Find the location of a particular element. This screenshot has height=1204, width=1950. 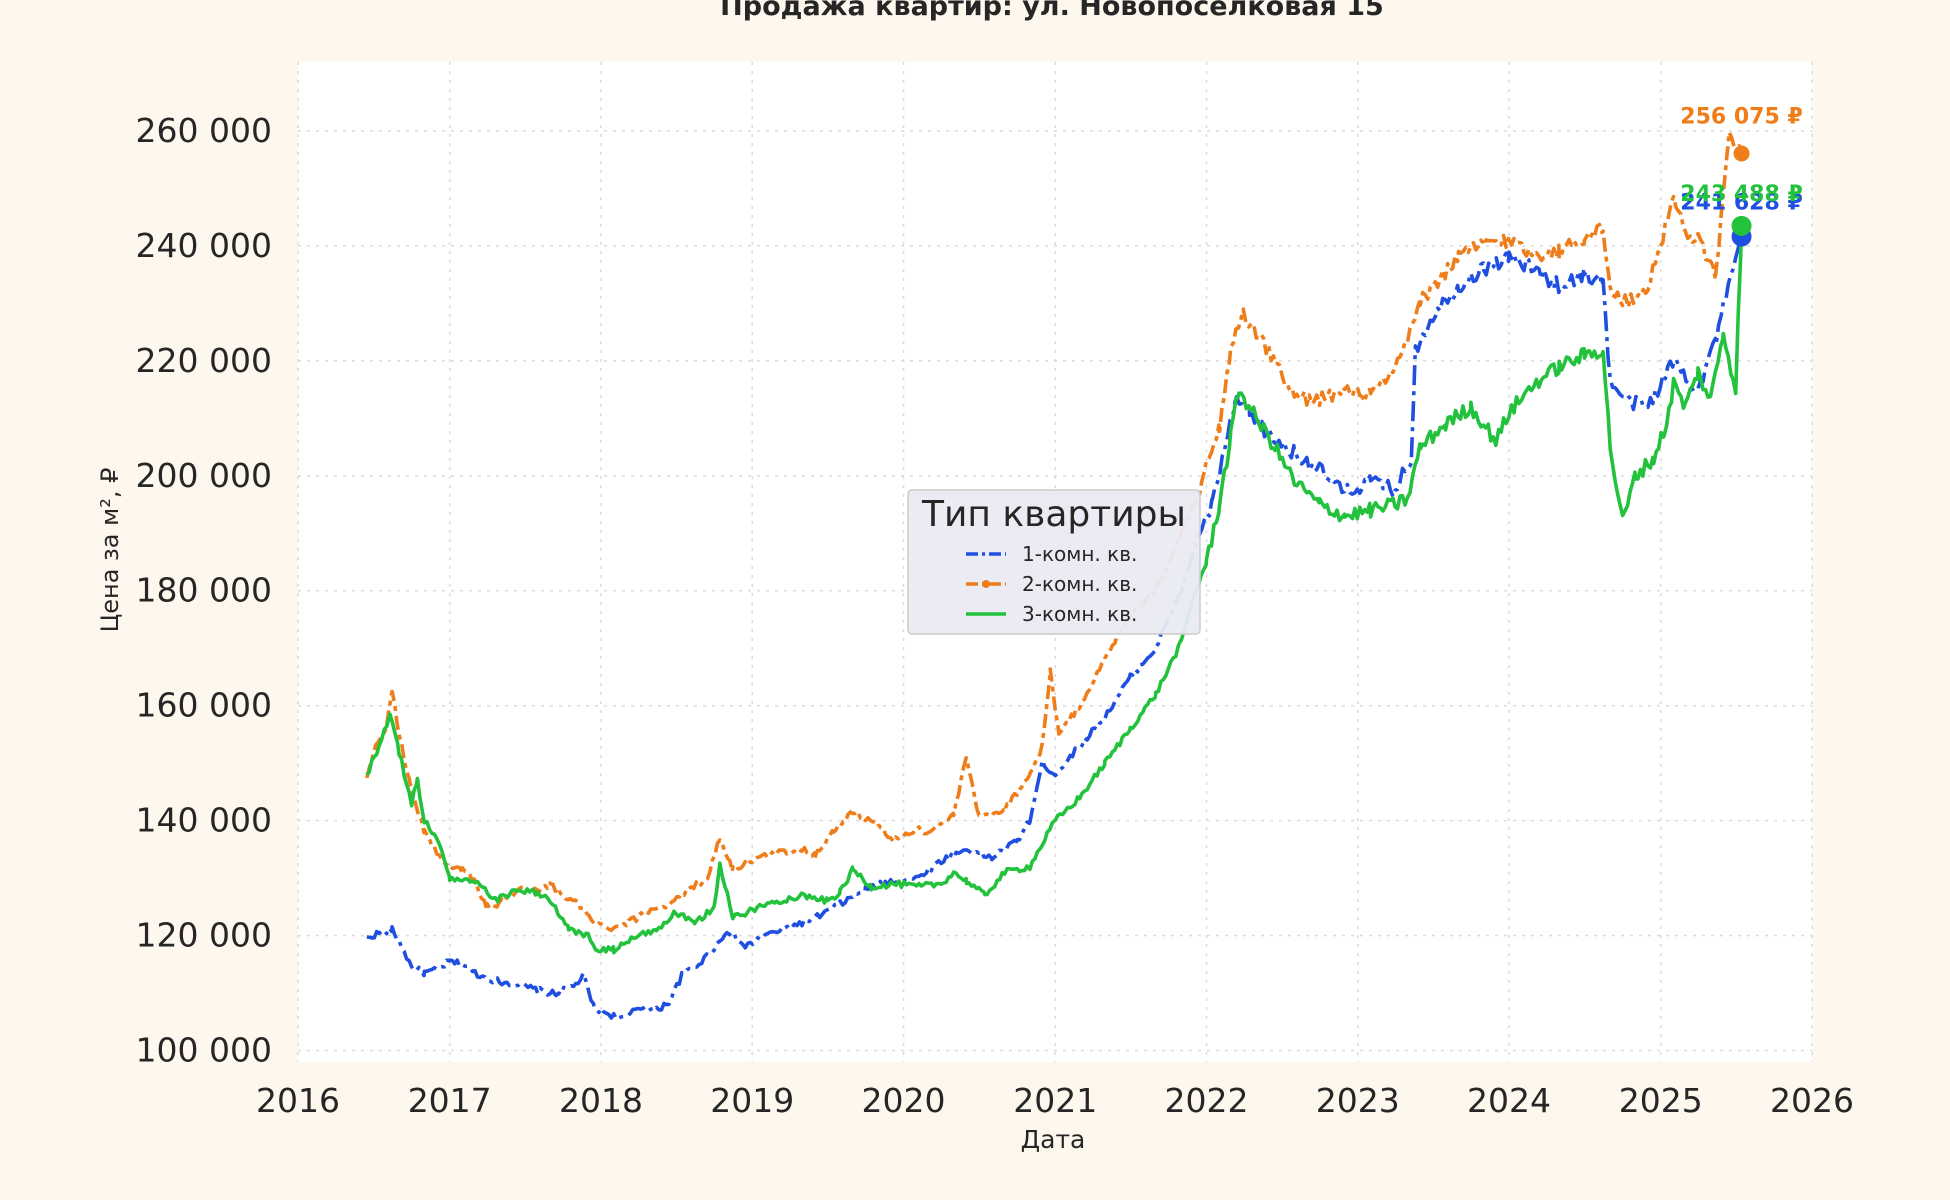

y-tick-label: 240 000 is located at coordinates (204, 245).